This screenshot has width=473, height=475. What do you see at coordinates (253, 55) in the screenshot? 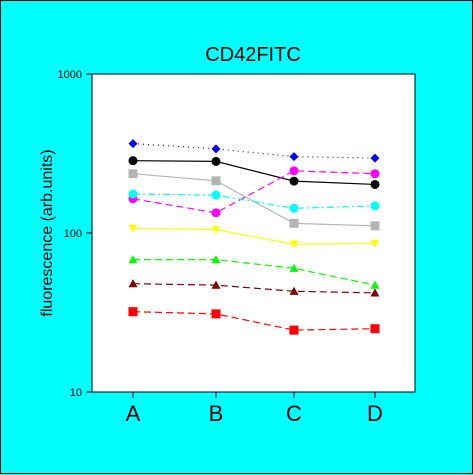
I see `chart-title: CD42FITC` at bounding box center [253, 55].